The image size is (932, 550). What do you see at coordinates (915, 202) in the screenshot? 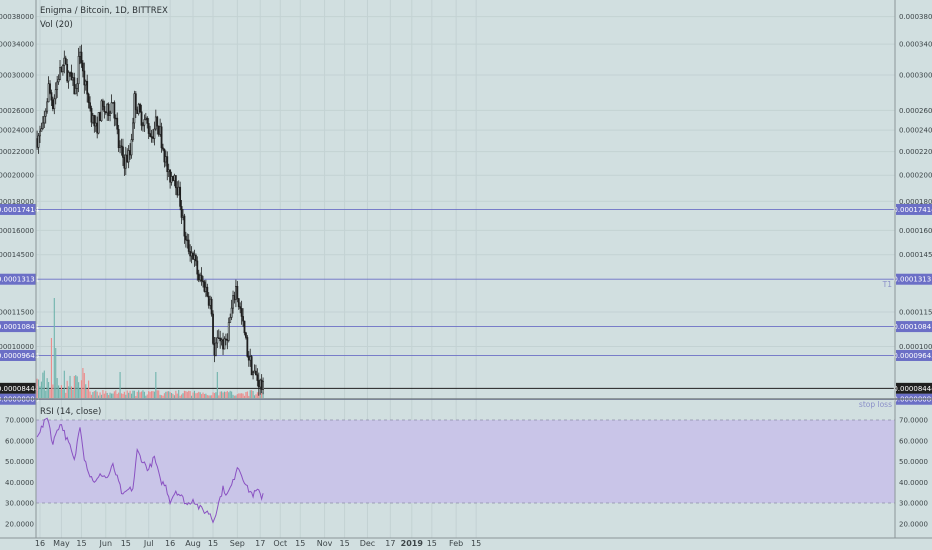
I see `price-tick-label: 0.00018000` at bounding box center [915, 202].